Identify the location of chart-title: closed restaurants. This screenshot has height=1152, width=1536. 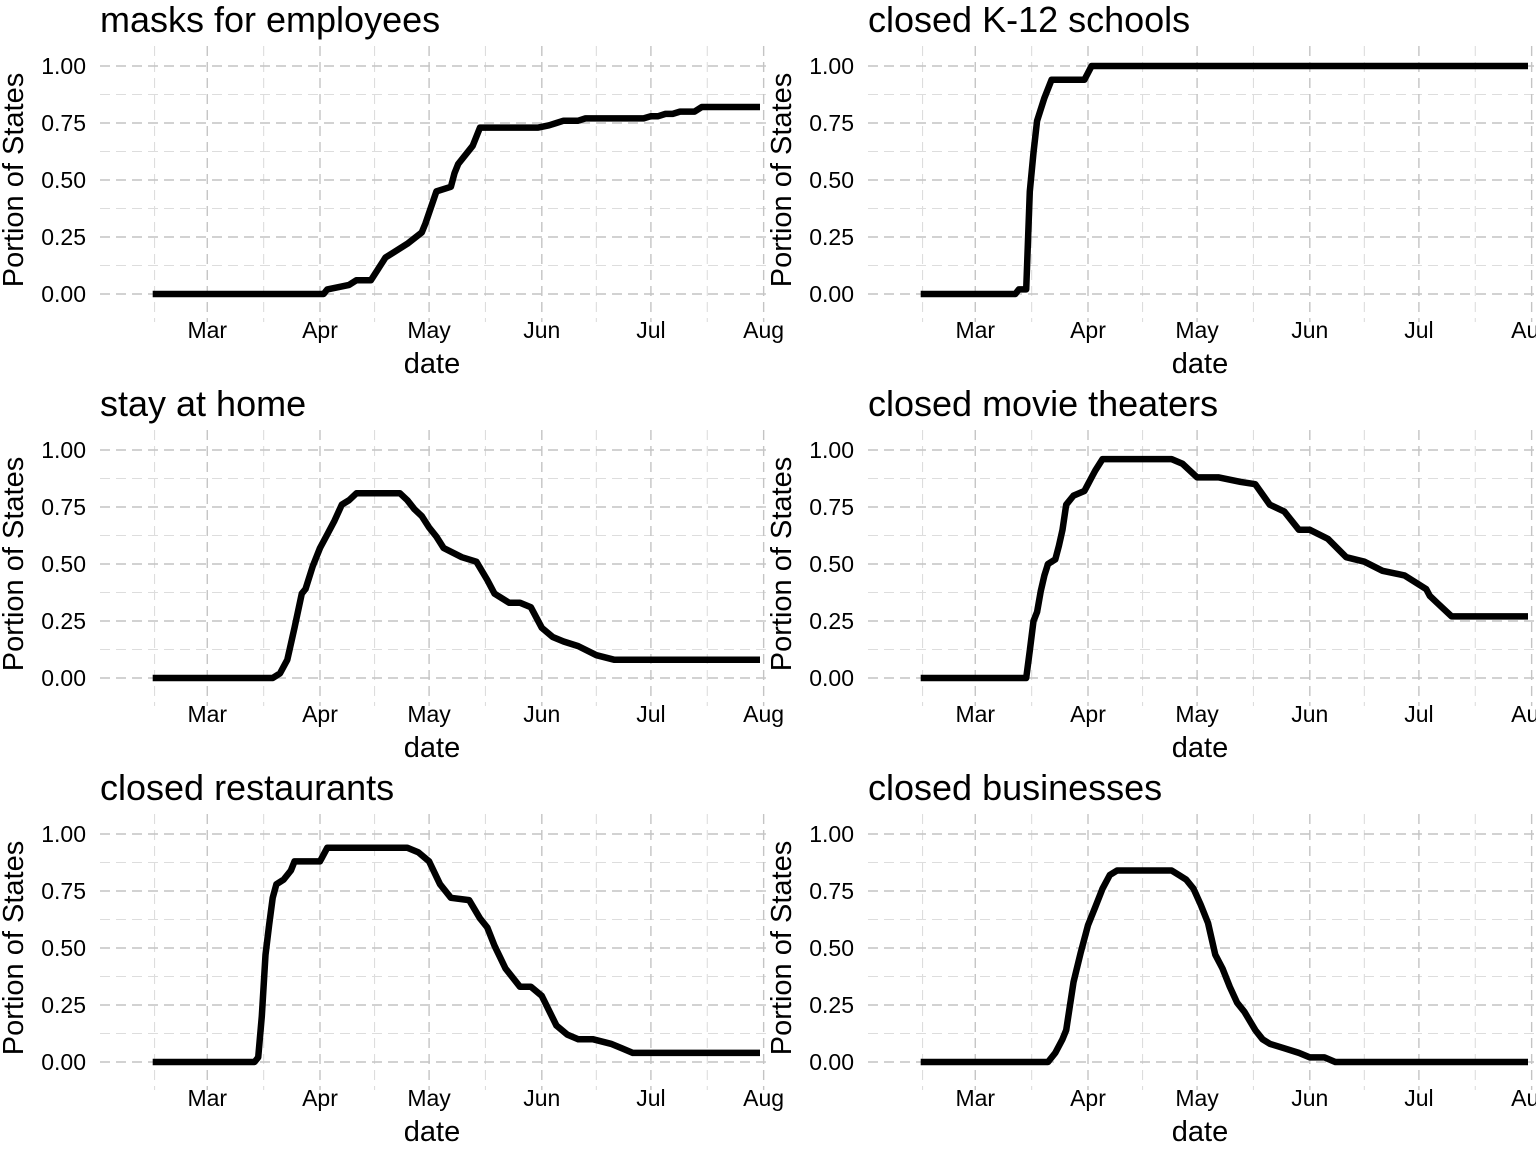
(247, 787).